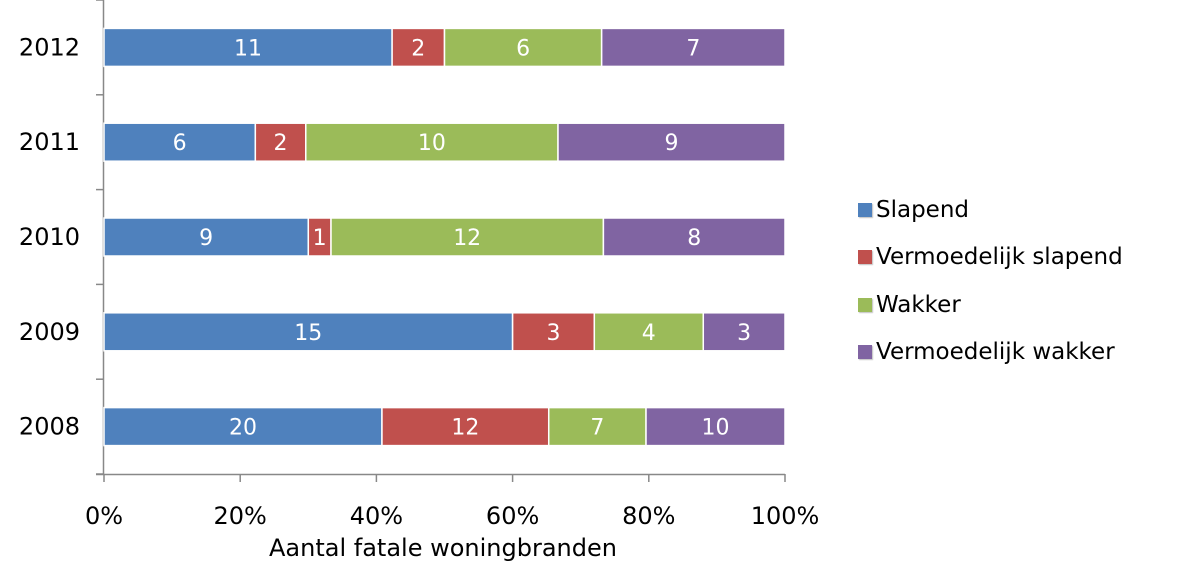 This screenshot has height=562, width=1178. What do you see at coordinates (443, 548) in the screenshot?
I see `x-axis-title: Aantal fatale woningbranden` at bounding box center [443, 548].